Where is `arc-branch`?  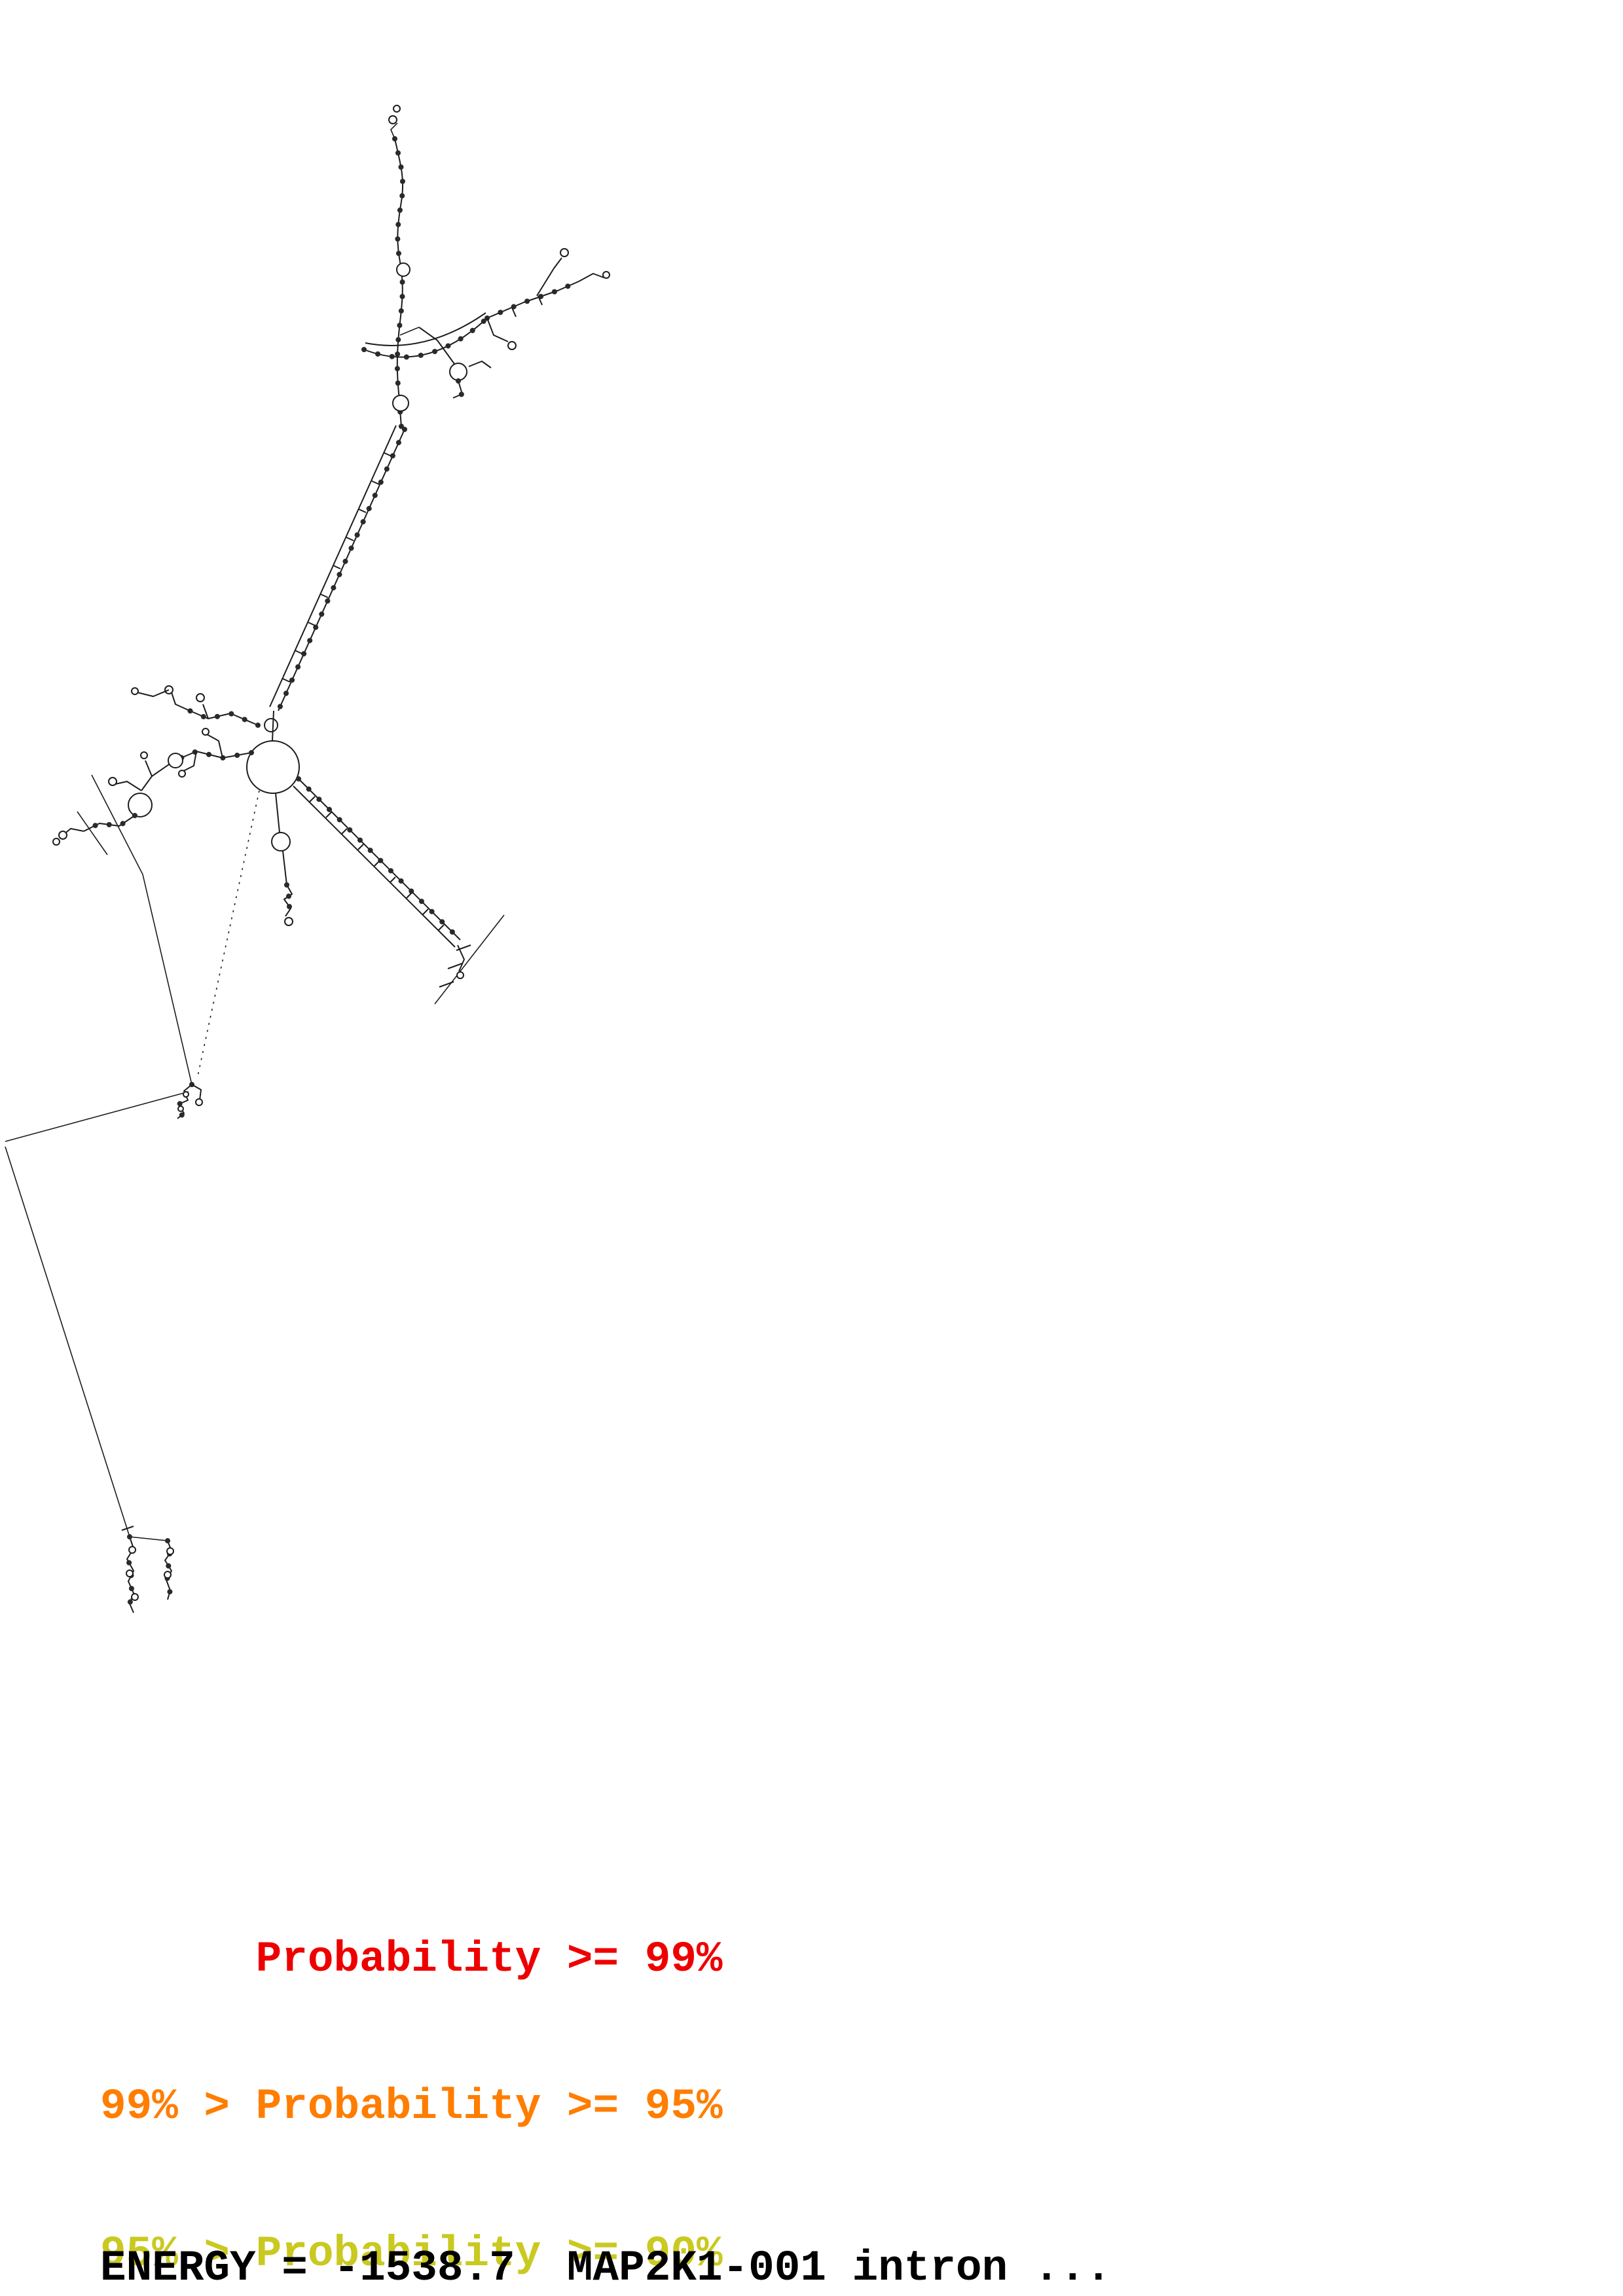
arc-branch is located at coordinates (425, 336).